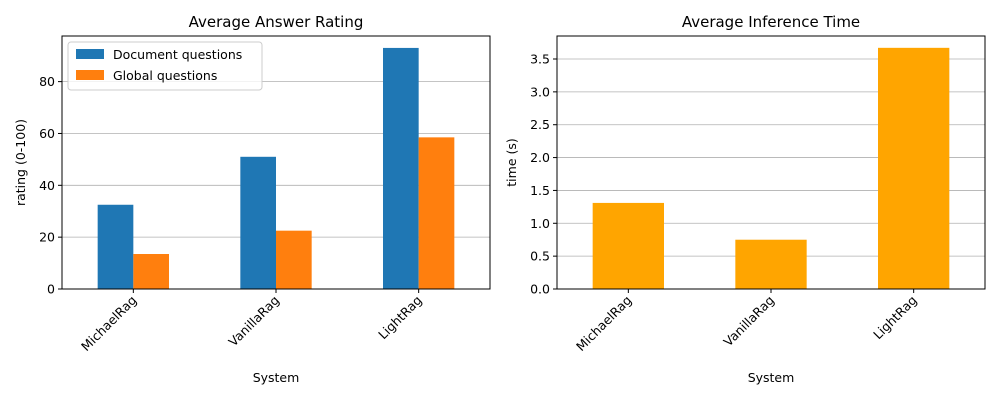  Describe the element at coordinates (177, 54) in the screenshot. I see `legend-label-document: Document questions` at that location.